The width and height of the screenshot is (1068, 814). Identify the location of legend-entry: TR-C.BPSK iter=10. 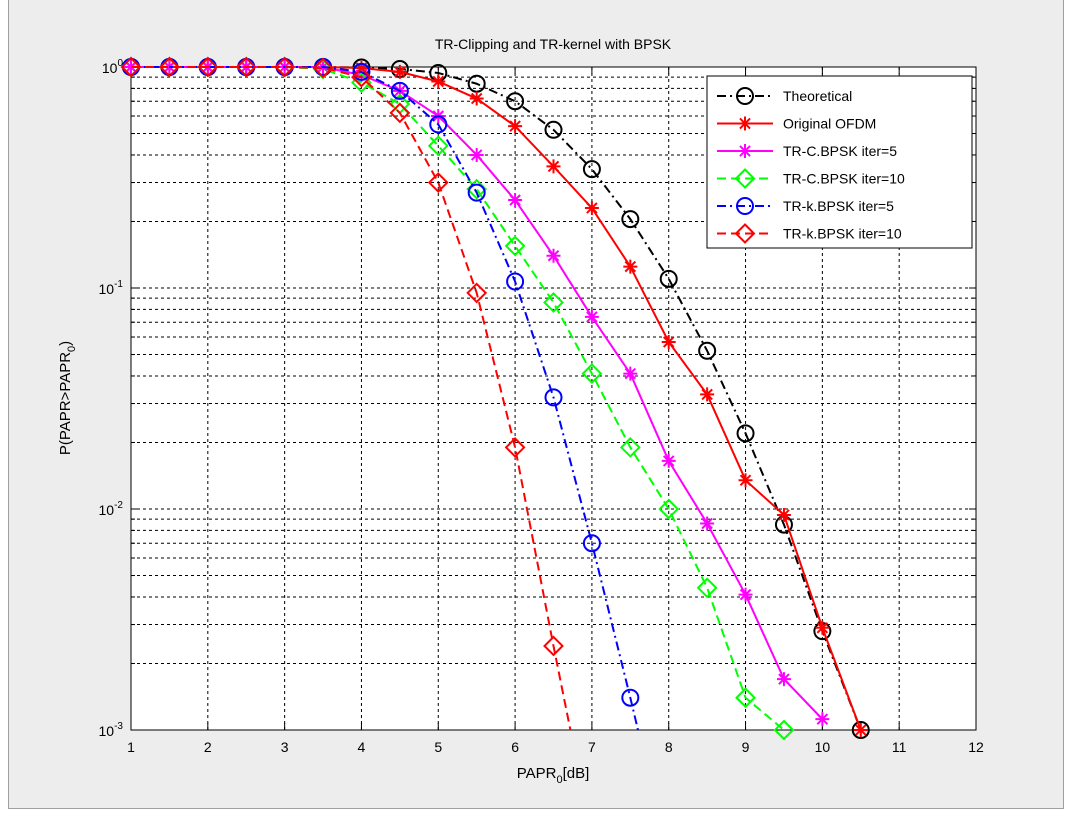
(811, 178).